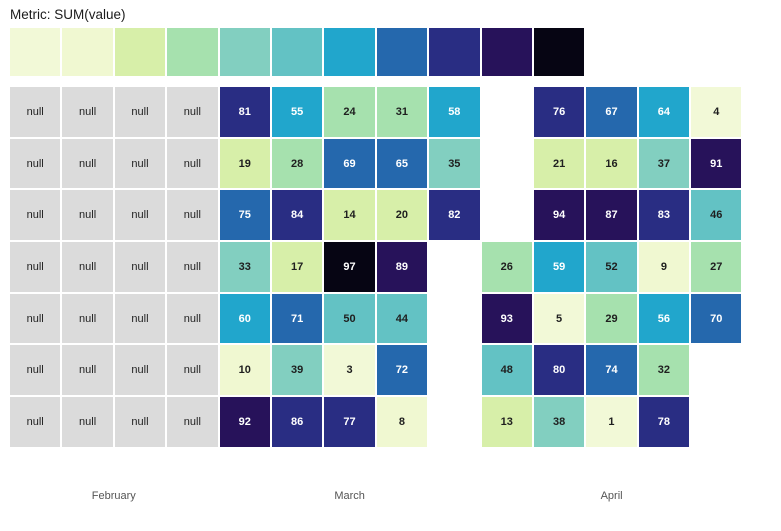 Image resolution: width=781 pixels, height=531 pixels. What do you see at coordinates (611, 163) in the screenshot?
I see `heatmap-cell: 16` at bounding box center [611, 163].